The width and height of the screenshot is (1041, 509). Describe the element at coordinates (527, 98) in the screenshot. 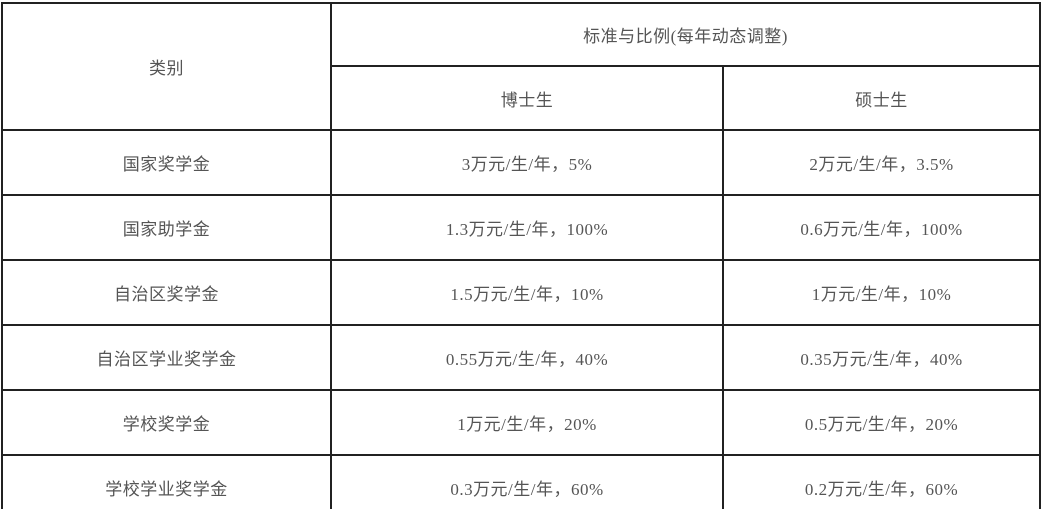

I see `header-doctoral: 博士生` at that location.